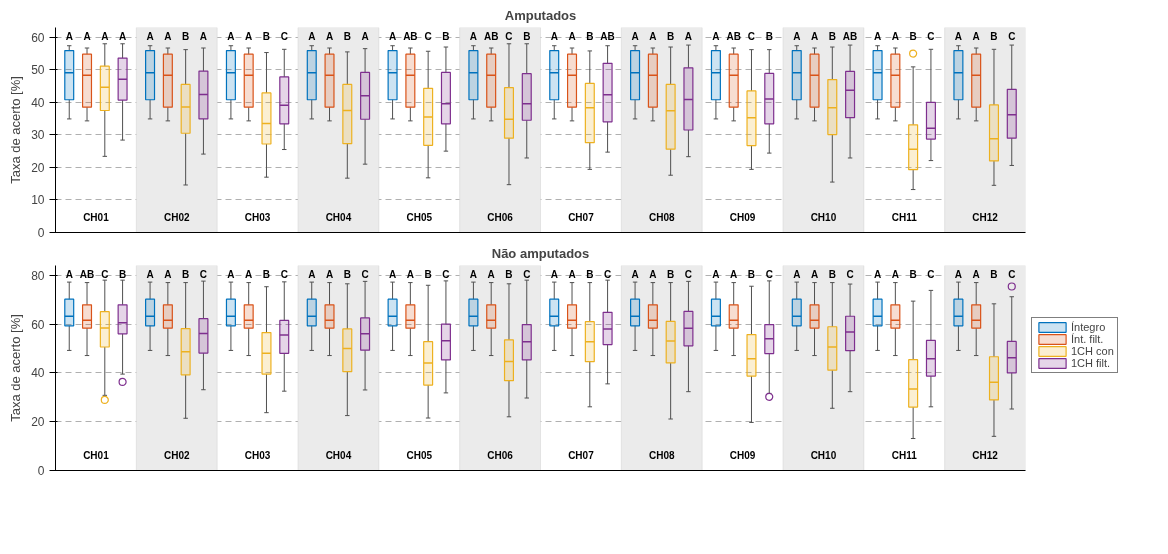  Describe the element at coordinates (540, 15) in the screenshot. I see `chart-title: Amputados` at that location.